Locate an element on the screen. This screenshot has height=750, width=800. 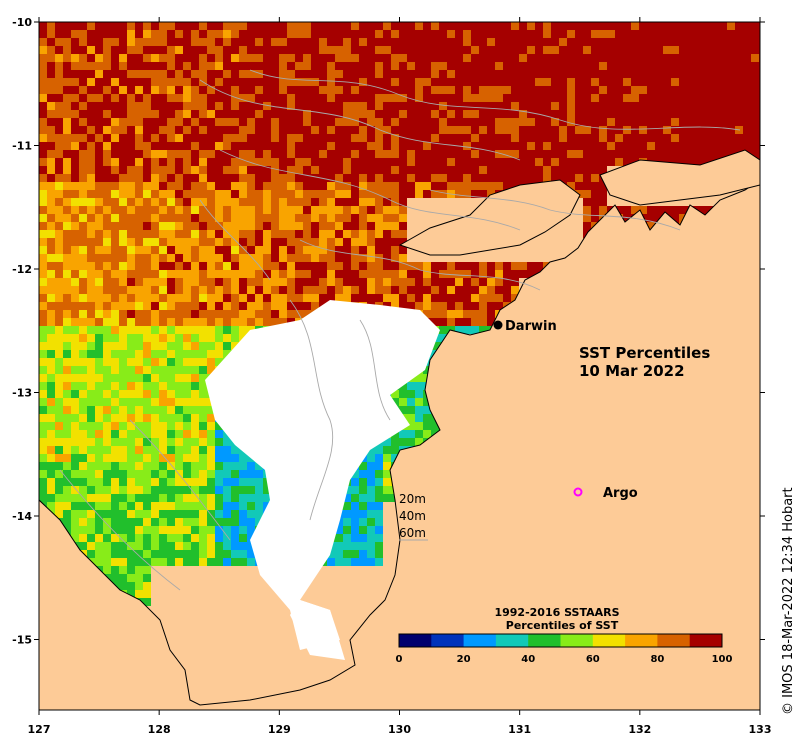
x-tick-label: 127 is located at coordinates (39, 729).